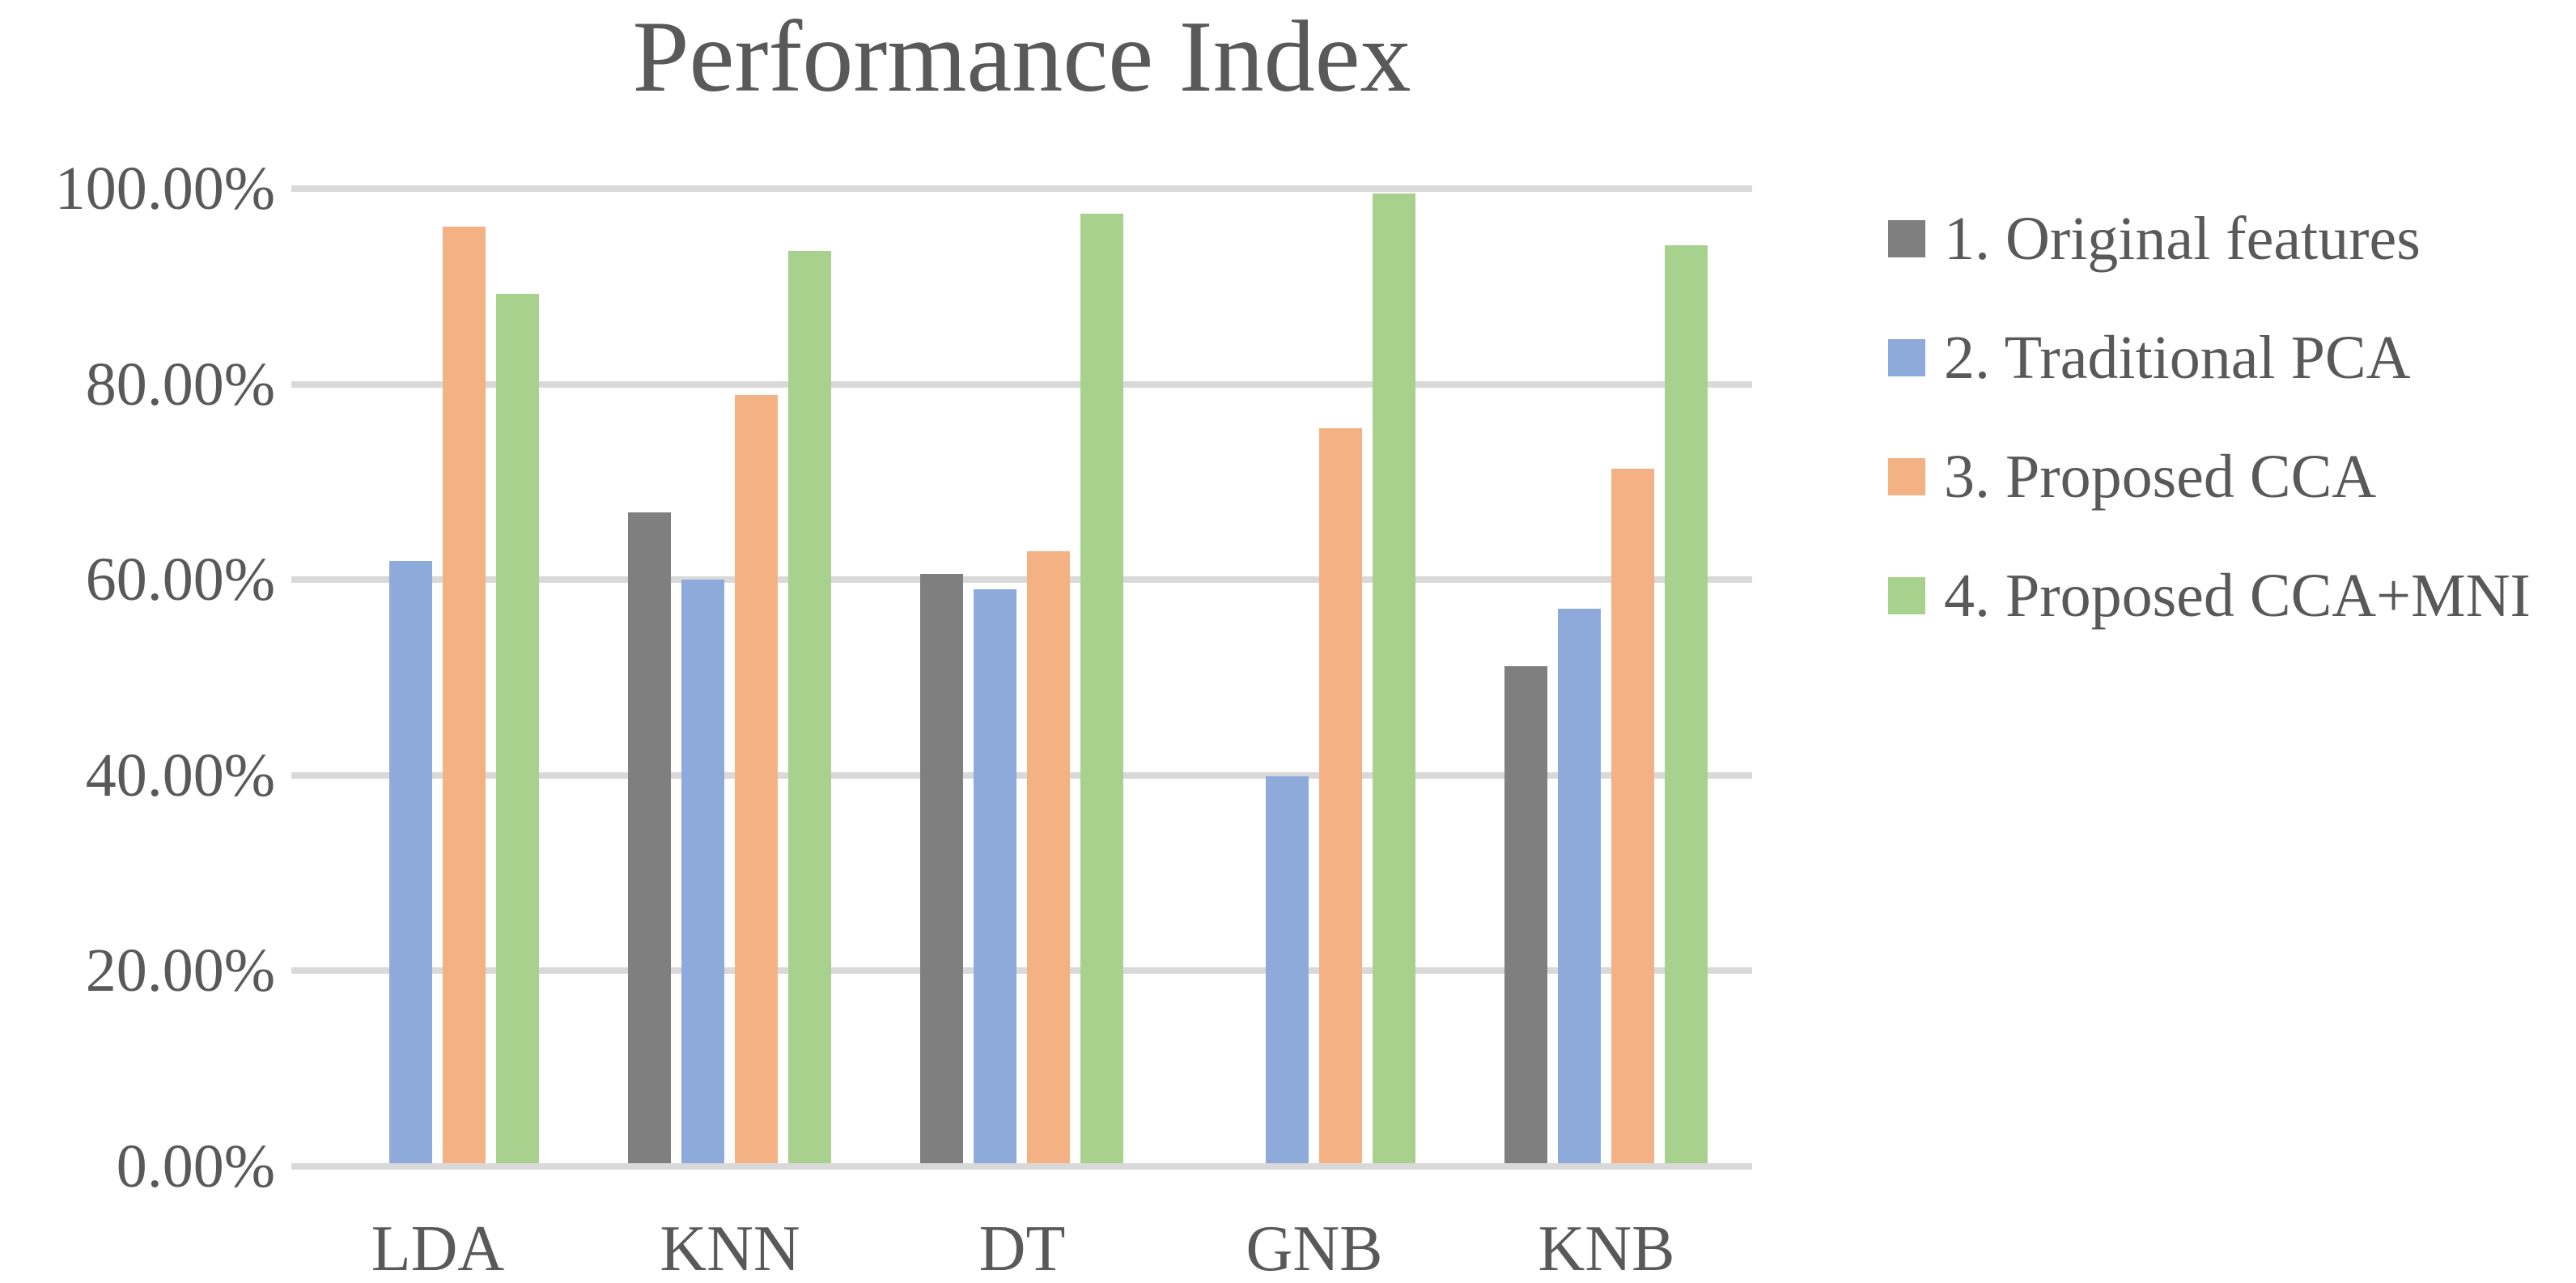 The height and width of the screenshot is (1283, 2576). Describe the element at coordinates (2160, 477) in the screenshot. I see `legend-item-label: 3. Proposed CCA` at that location.